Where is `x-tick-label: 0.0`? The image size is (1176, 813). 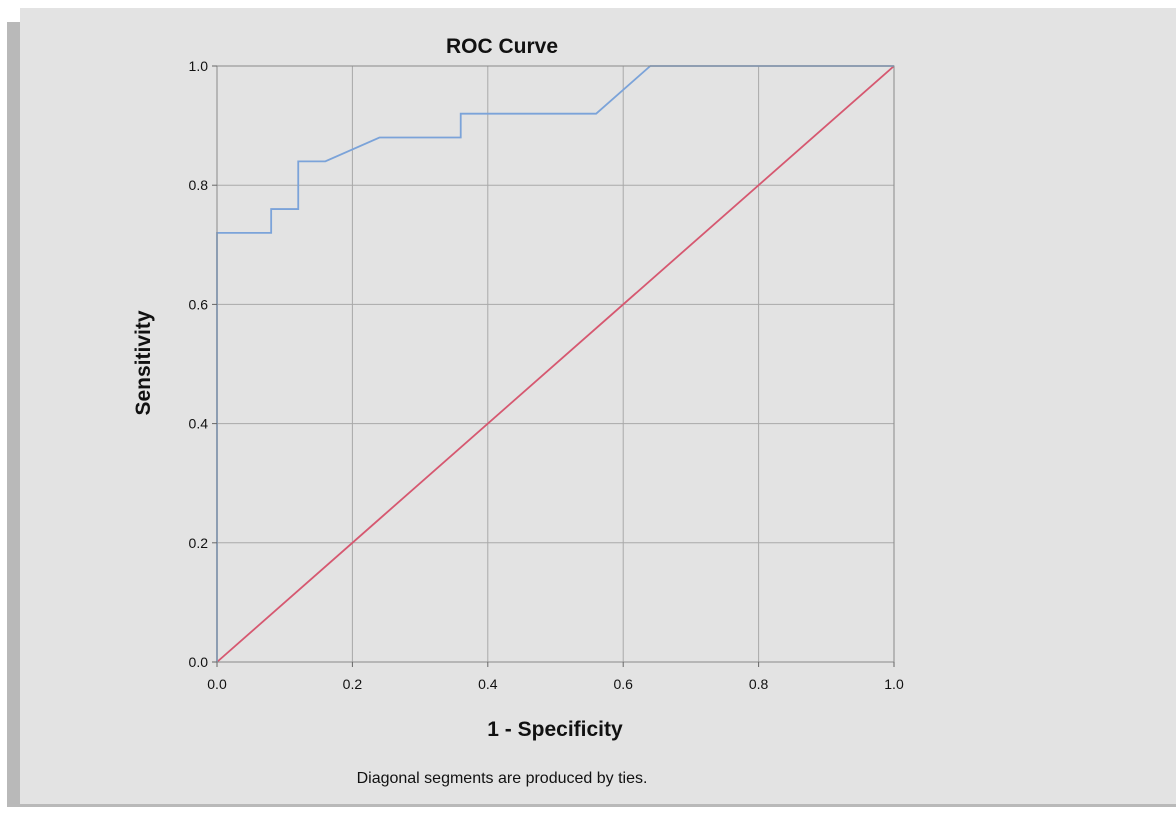
x-tick-label: 0.0 is located at coordinates (217, 684).